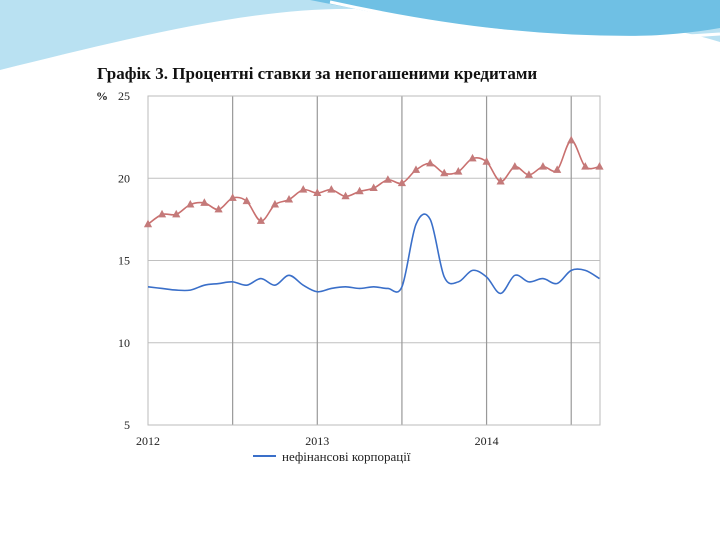 Image resolution: width=720 pixels, height=540 pixels. Describe the element at coordinates (124, 343) in the screenshot. I see `y-tick-label-10: 10` at that location.